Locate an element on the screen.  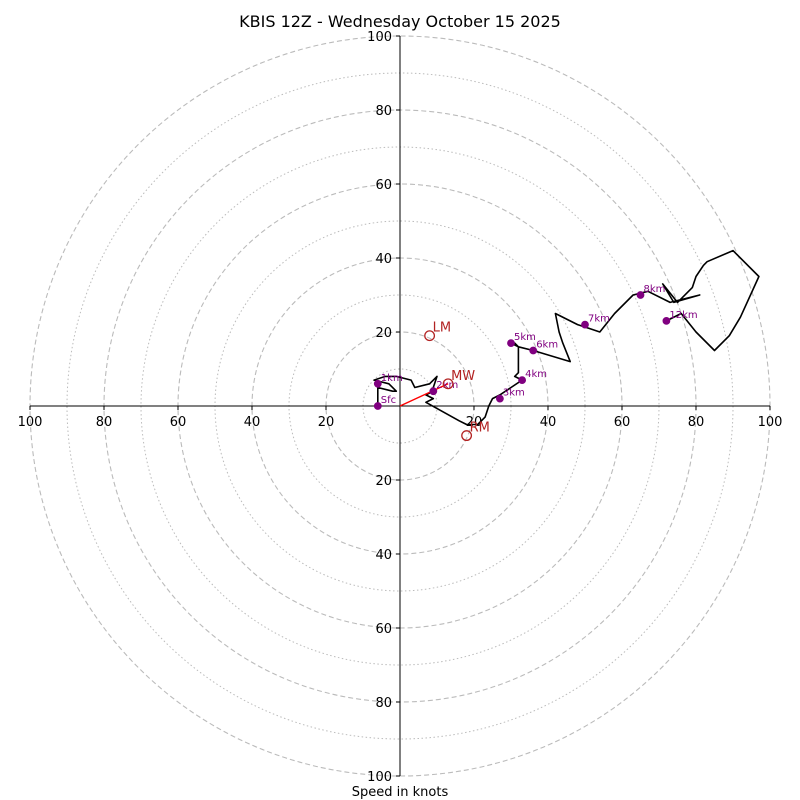
chart-title: KBIS 12Z - Wednesday October 15 2025 is located at coordinates (400, 21).